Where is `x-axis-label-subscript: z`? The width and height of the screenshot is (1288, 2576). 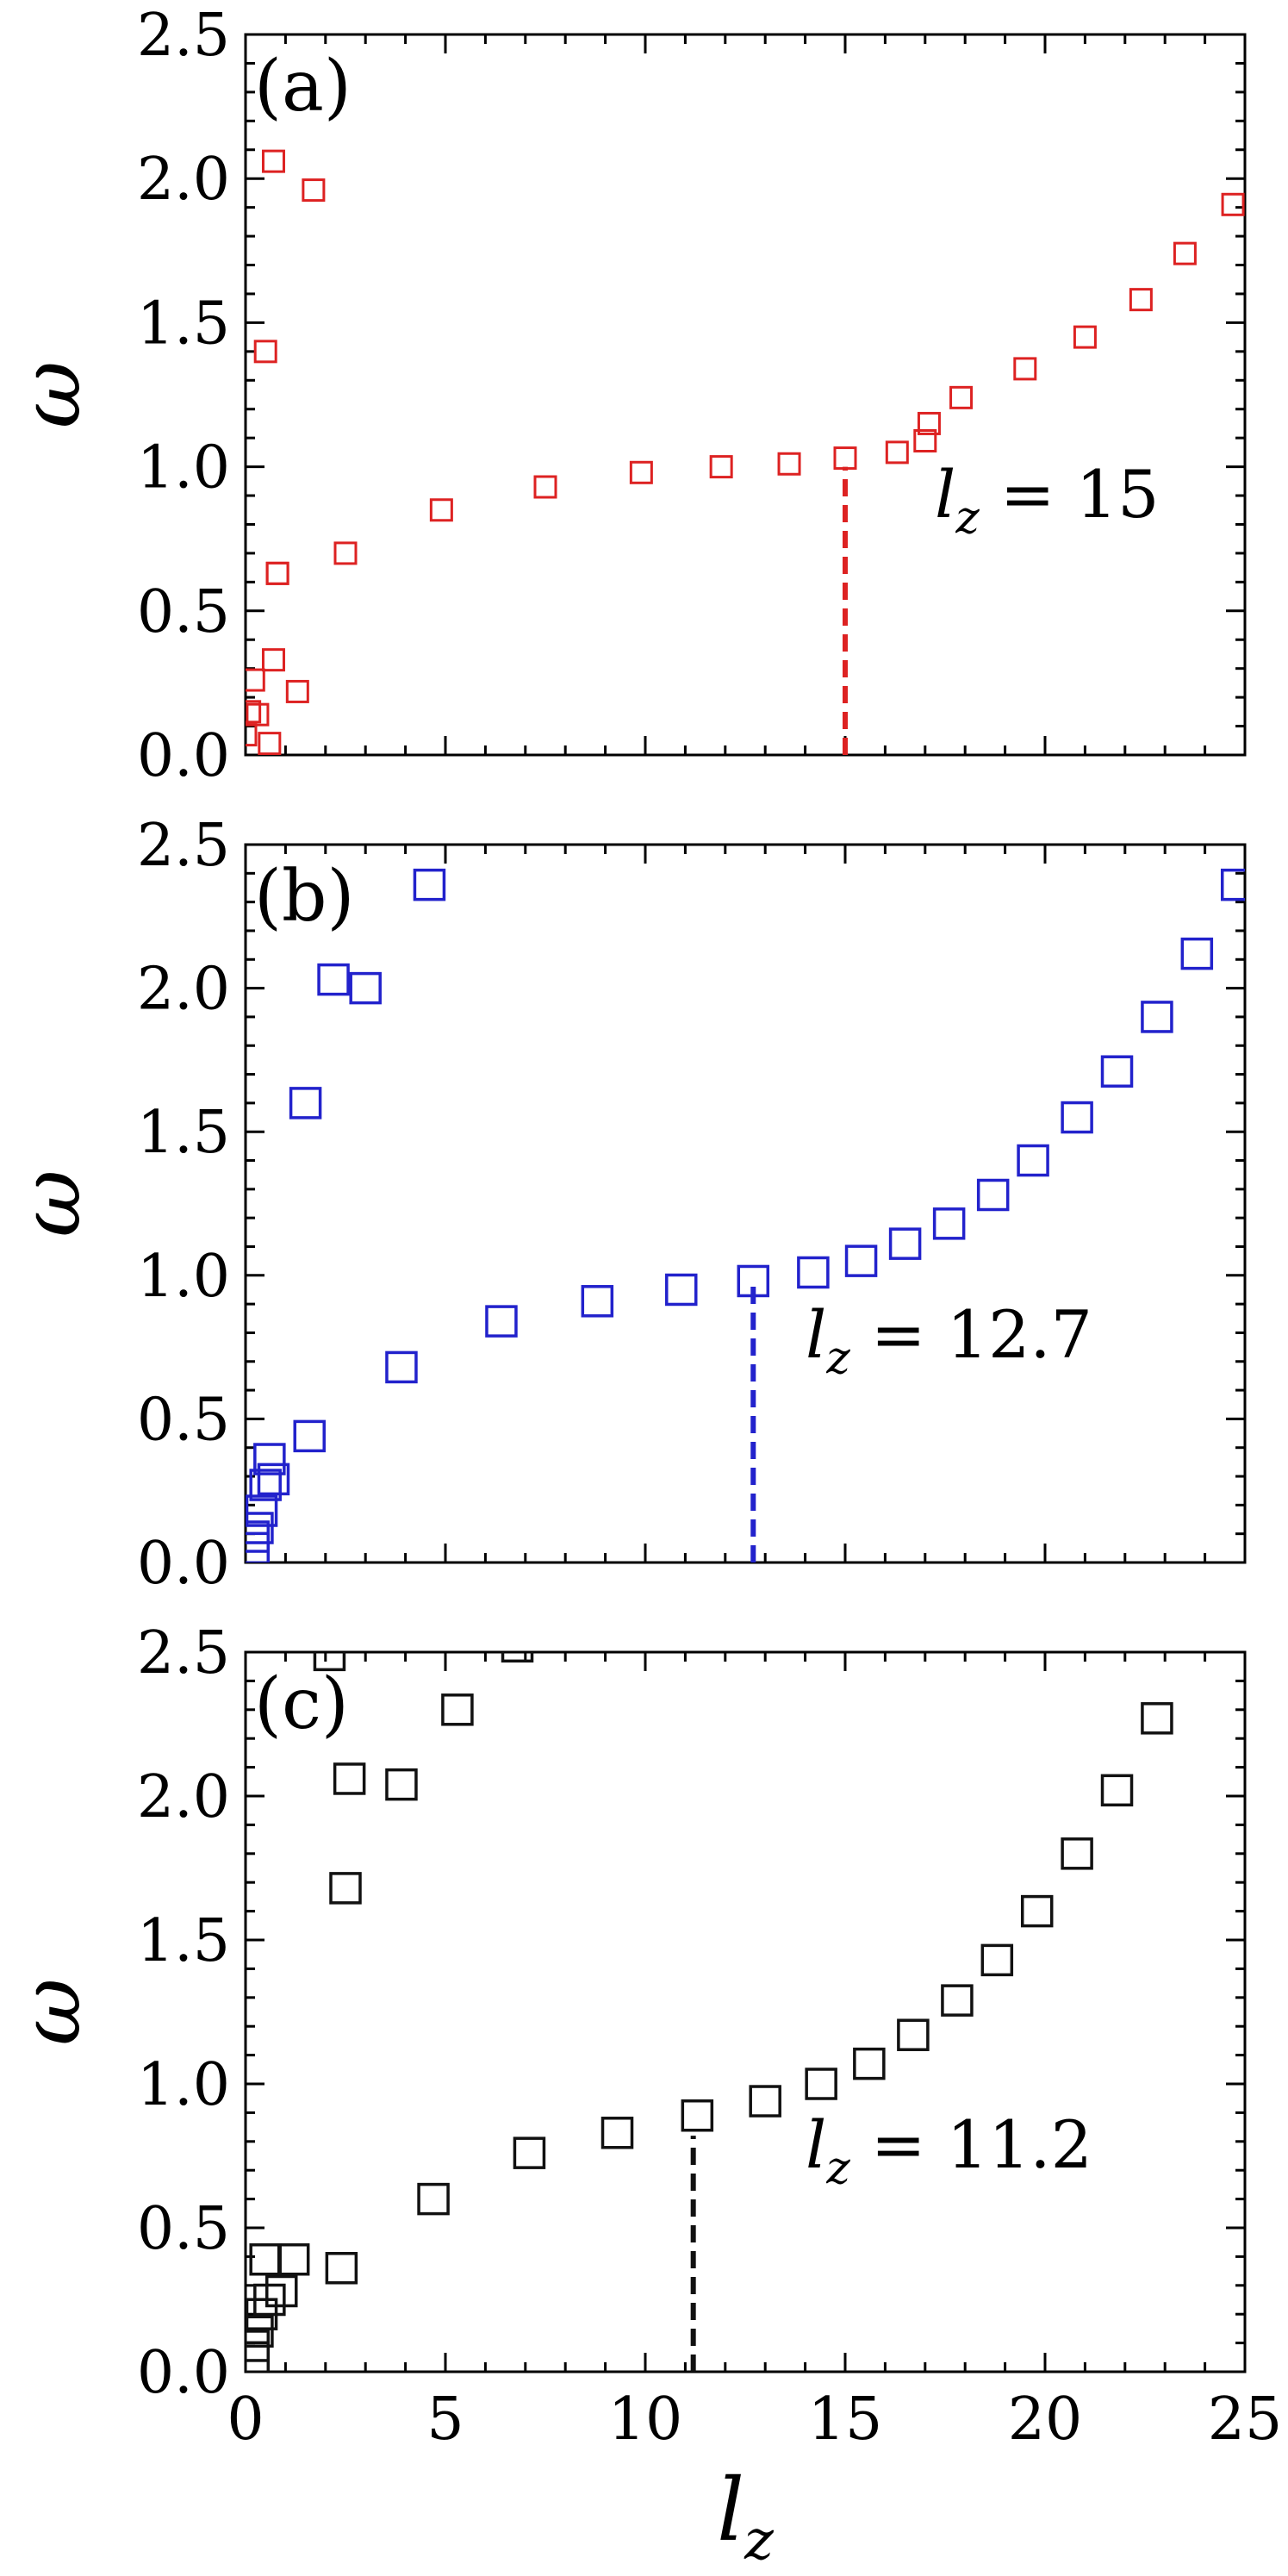 x-axis-label-subscript: z is located at coordinates (760, 2541).